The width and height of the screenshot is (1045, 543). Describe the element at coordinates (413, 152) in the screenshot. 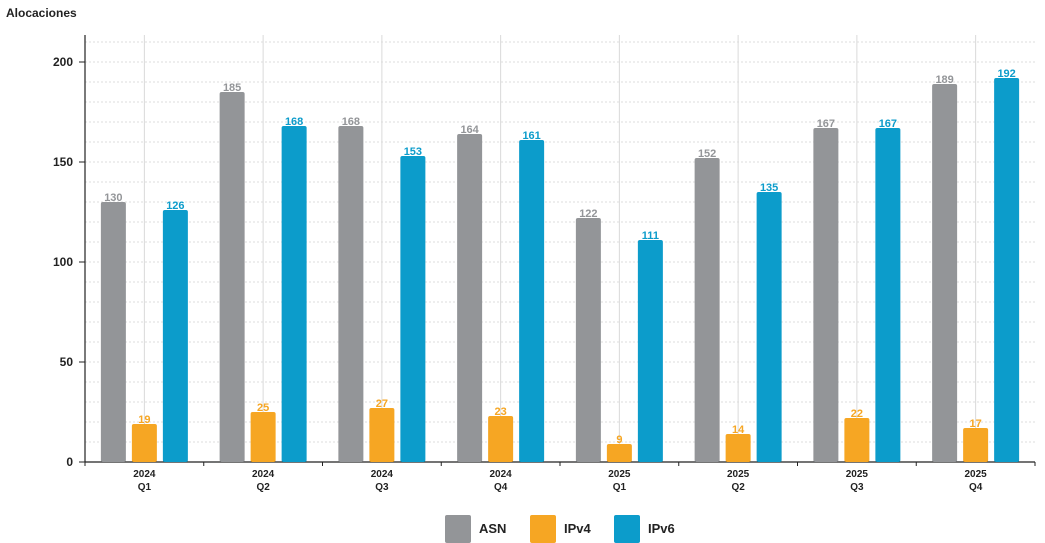

I see `data-label-ipv6: 153` at that location.